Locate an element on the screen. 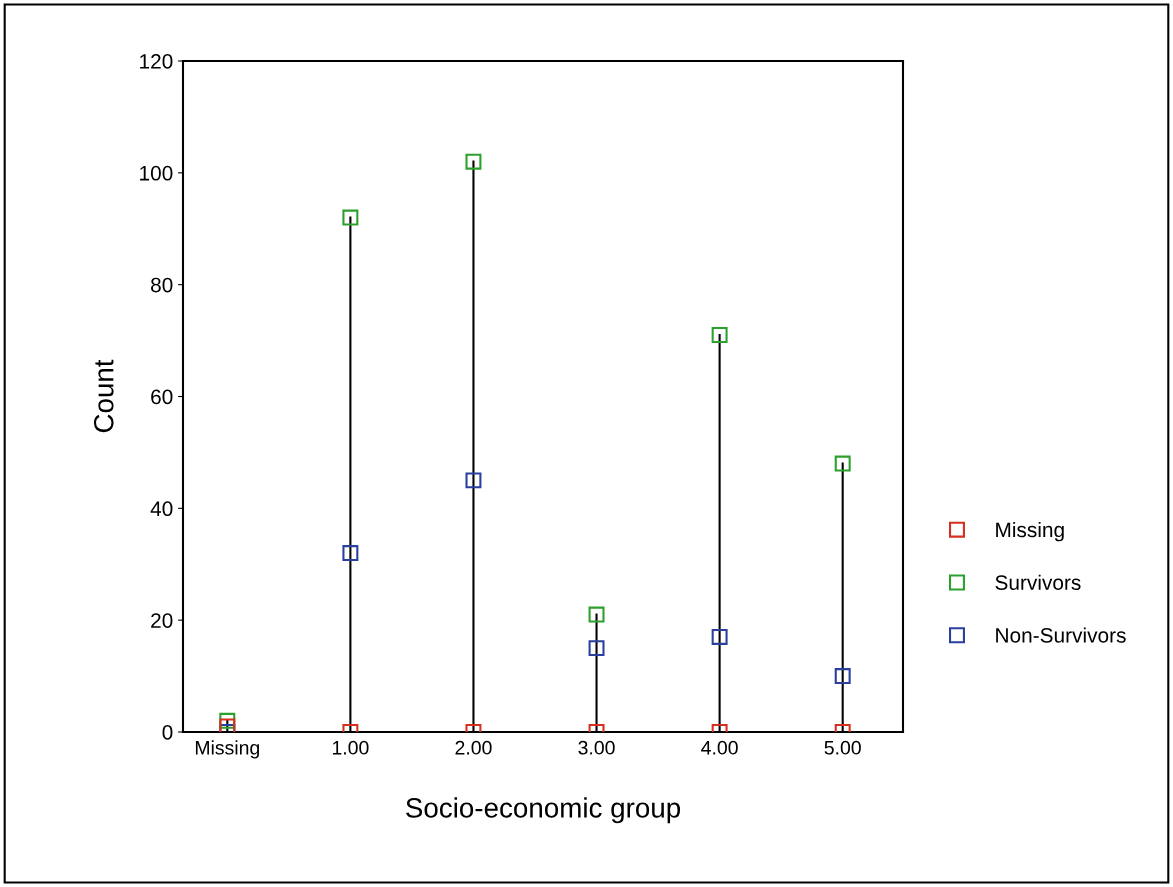 Image resolution: width=1173 pixels, height=887 pixels. x-tick-label: 3.00 is located at coordinates (596, 747).